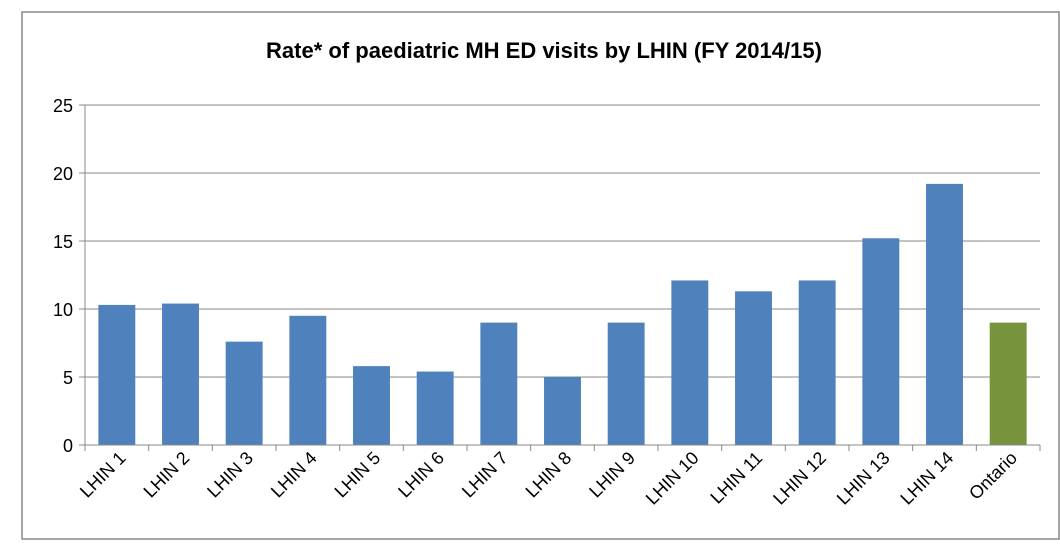  Describe the element at coordinates (863, 478) in the screenshot. I see `x-tick-label: LHIN 13` at that location.